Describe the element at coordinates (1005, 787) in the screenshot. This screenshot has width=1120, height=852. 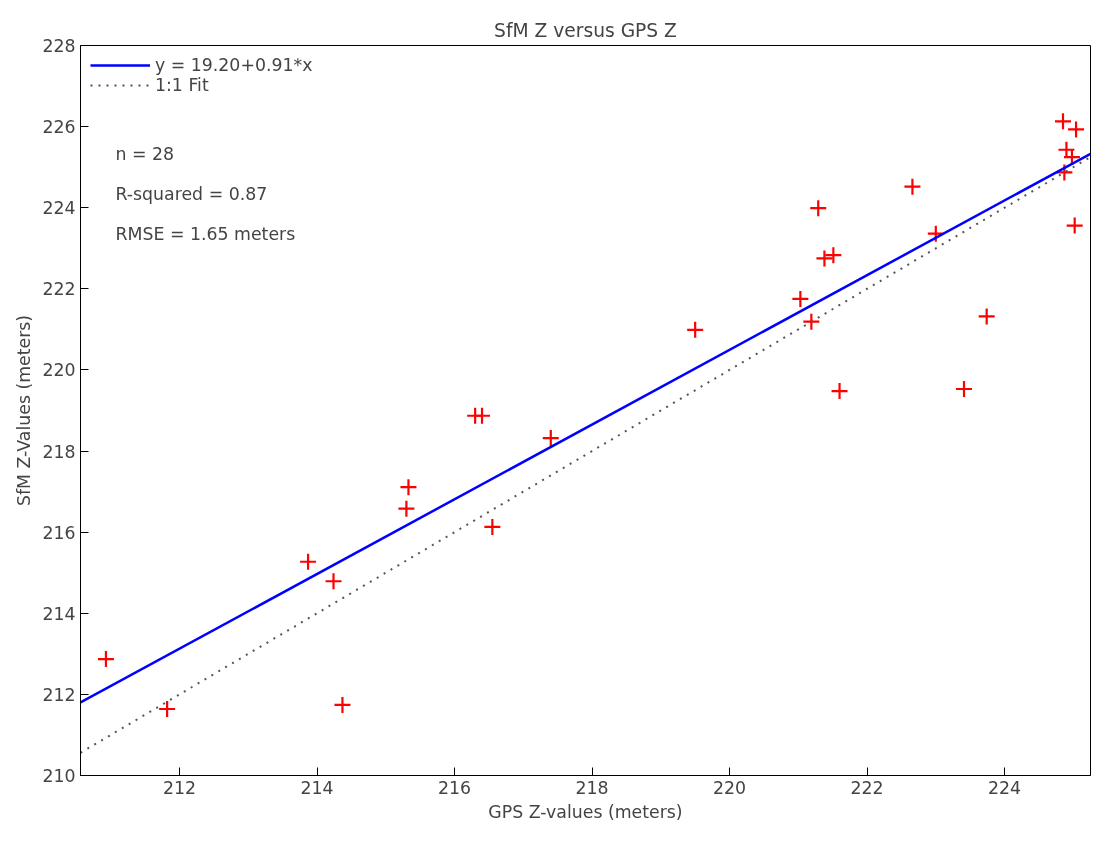
I see `x-tick-label: 224` at that location.